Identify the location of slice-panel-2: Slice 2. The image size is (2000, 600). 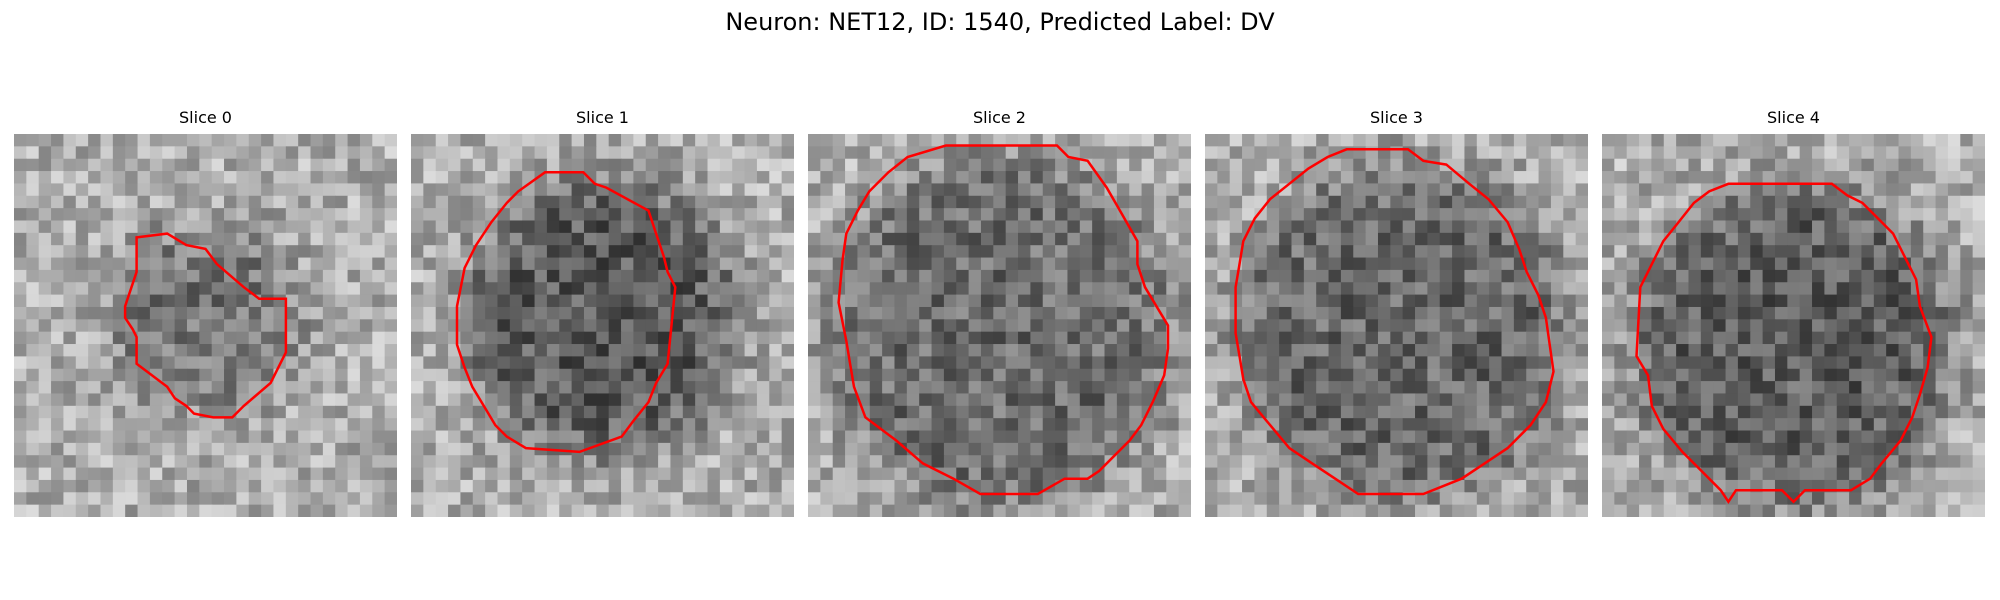
(999, 312).